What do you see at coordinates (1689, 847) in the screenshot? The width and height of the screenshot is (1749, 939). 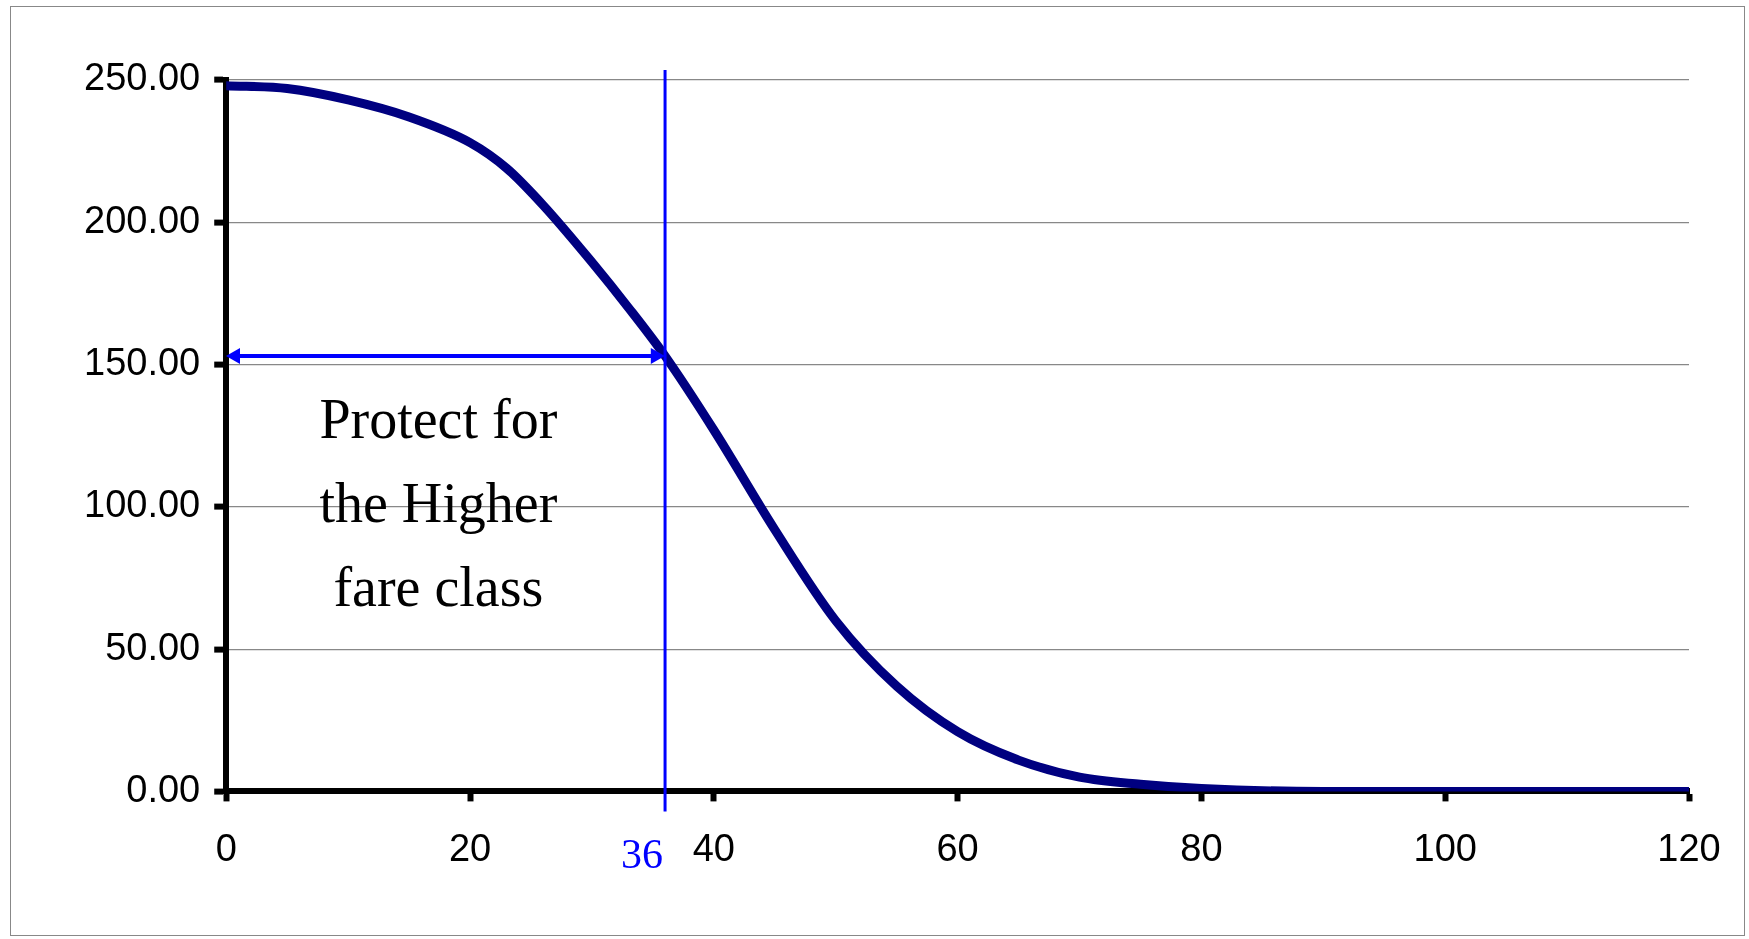 I see `x-tick-label: 120` at bounding box center [1689, 847].